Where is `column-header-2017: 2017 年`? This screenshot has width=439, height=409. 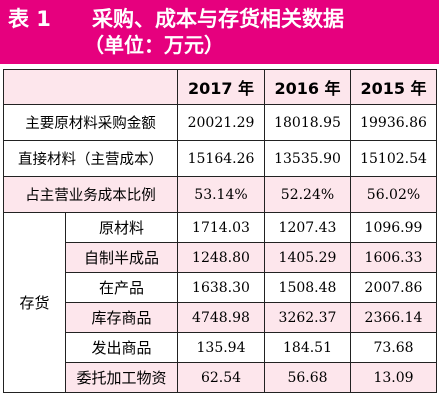
column-header-2017: 2017 年 is located at coordinates (221, 87).